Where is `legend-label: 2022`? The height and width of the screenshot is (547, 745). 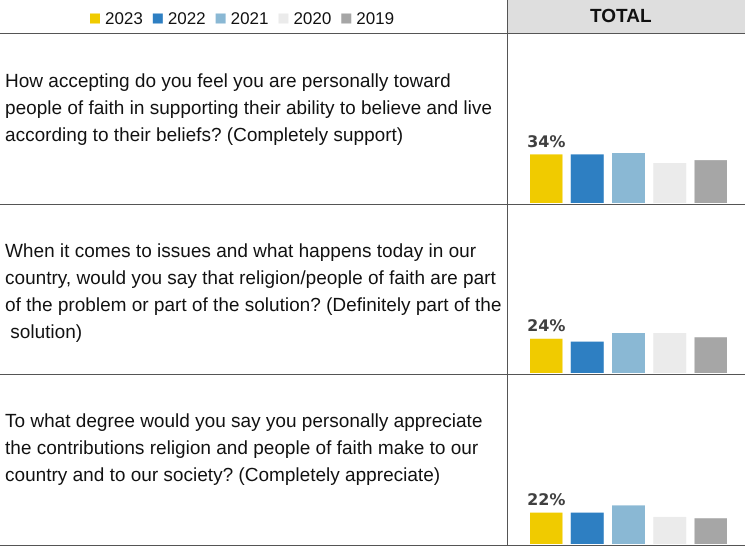 legend-label: 2022 is located at coordinates (187, 18).